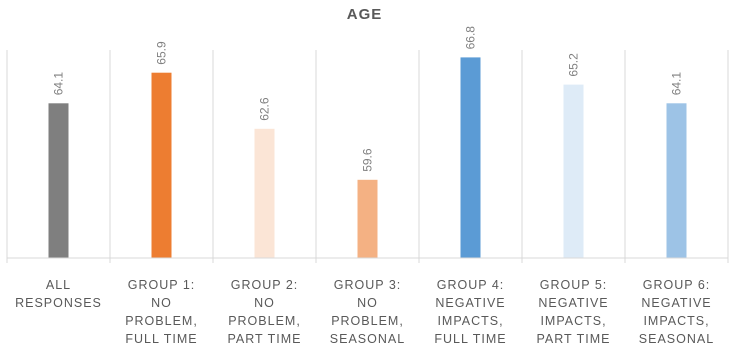 The height and width of the screenshot is (362, 729). I want to click on category-label-5: GROUP 4: NEGATIVE IMPACTS, FULL TIME, so click(470, 312).